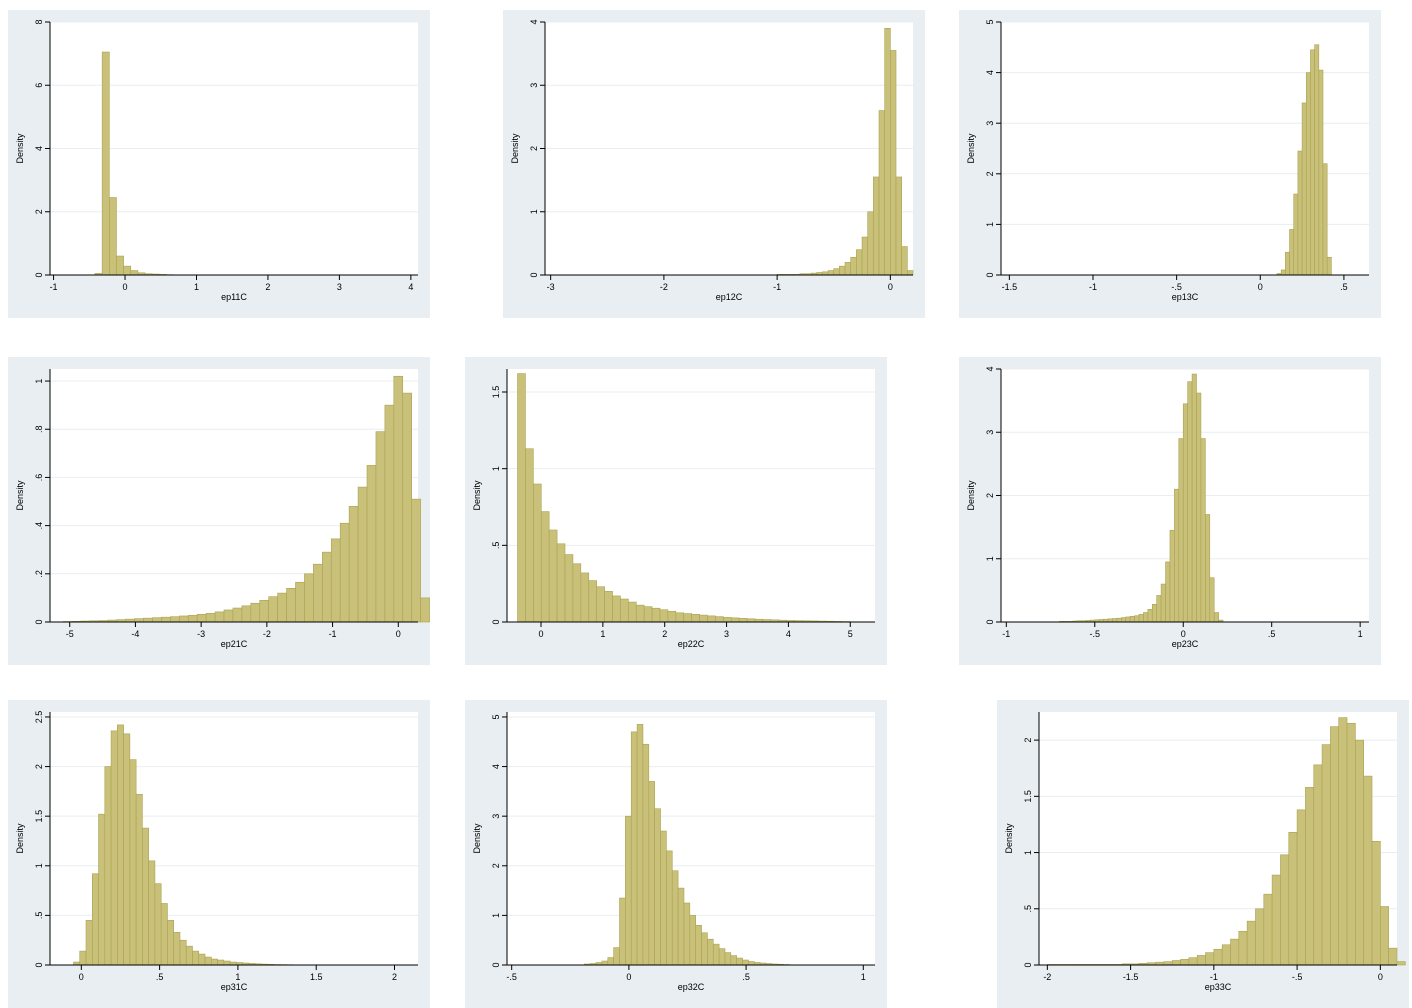 This screenshot has height=1008, width=1412. Describe the element at coordinates (339, 287) in the screenshot. I see `x-tick-label: 3` at that location.